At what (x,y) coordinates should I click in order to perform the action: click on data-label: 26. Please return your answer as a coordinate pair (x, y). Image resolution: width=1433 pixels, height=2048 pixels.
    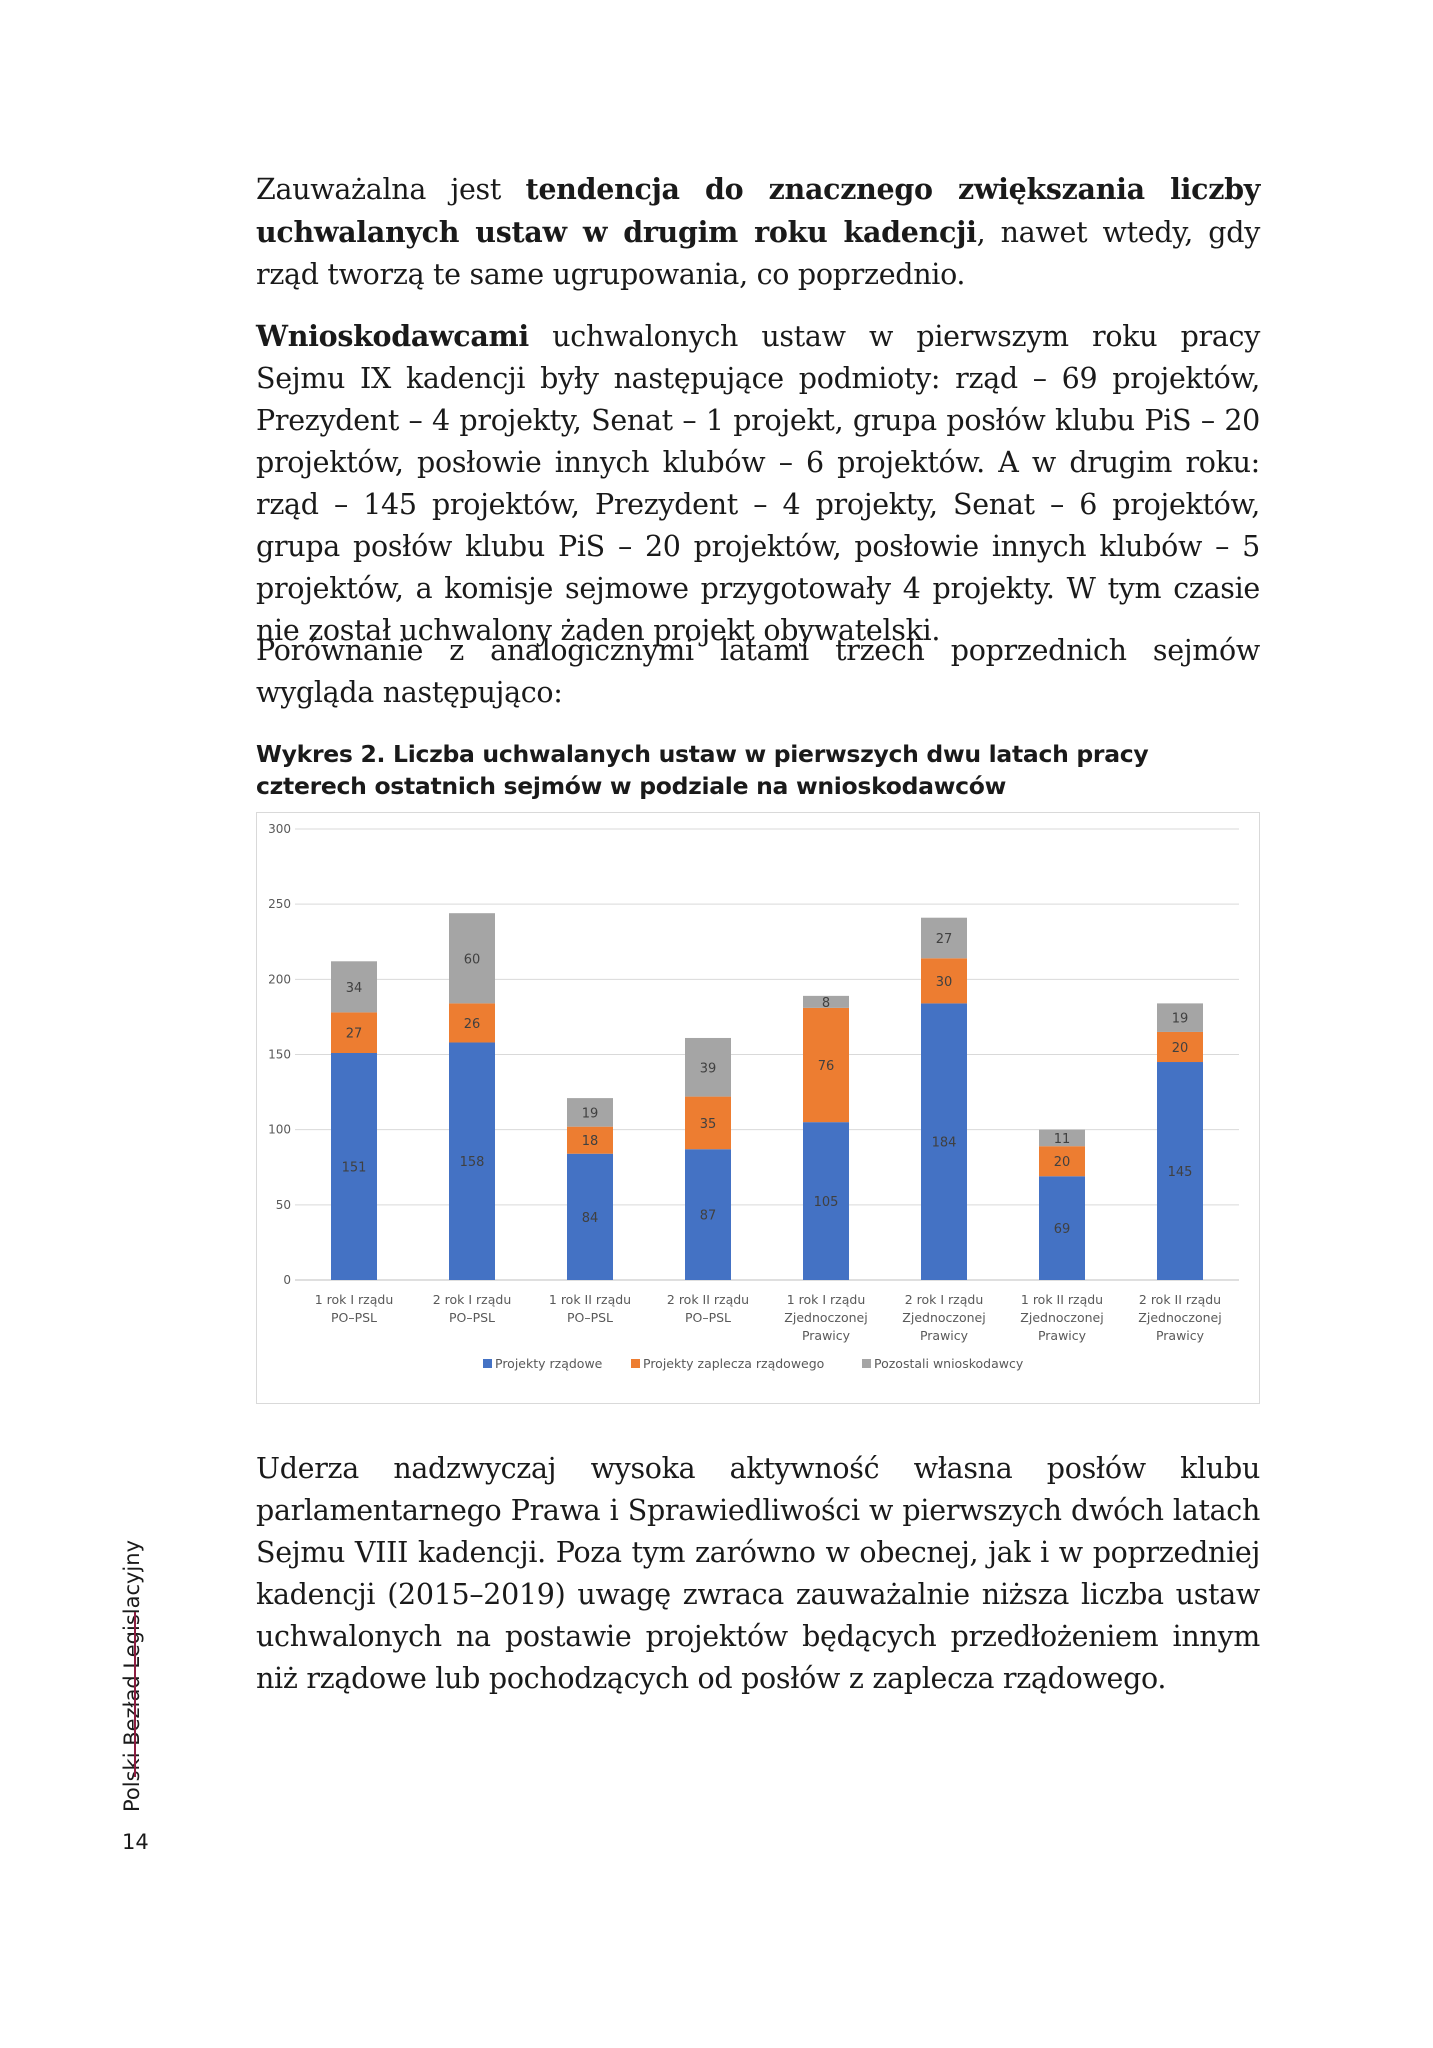
    Looking at the image, I should click on (472, 1024).